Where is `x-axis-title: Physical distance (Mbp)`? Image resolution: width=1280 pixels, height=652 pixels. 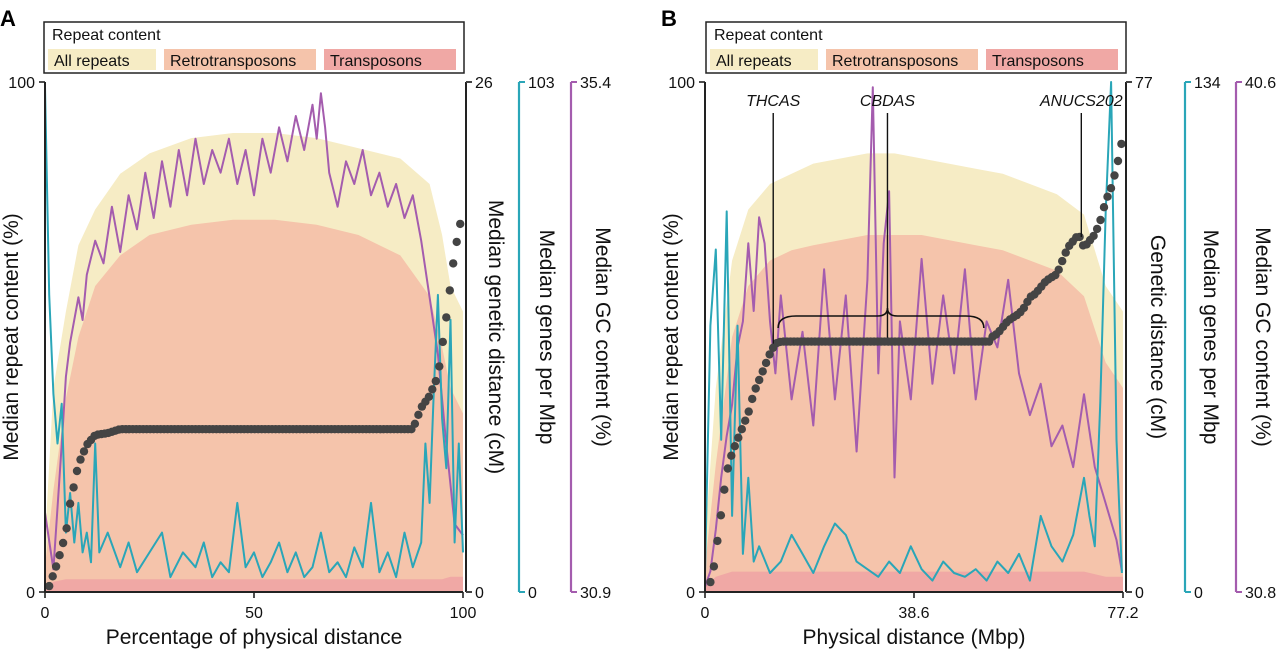 x-axis-title: Physical distance (Mbp) is located at coordinates (914, 637).